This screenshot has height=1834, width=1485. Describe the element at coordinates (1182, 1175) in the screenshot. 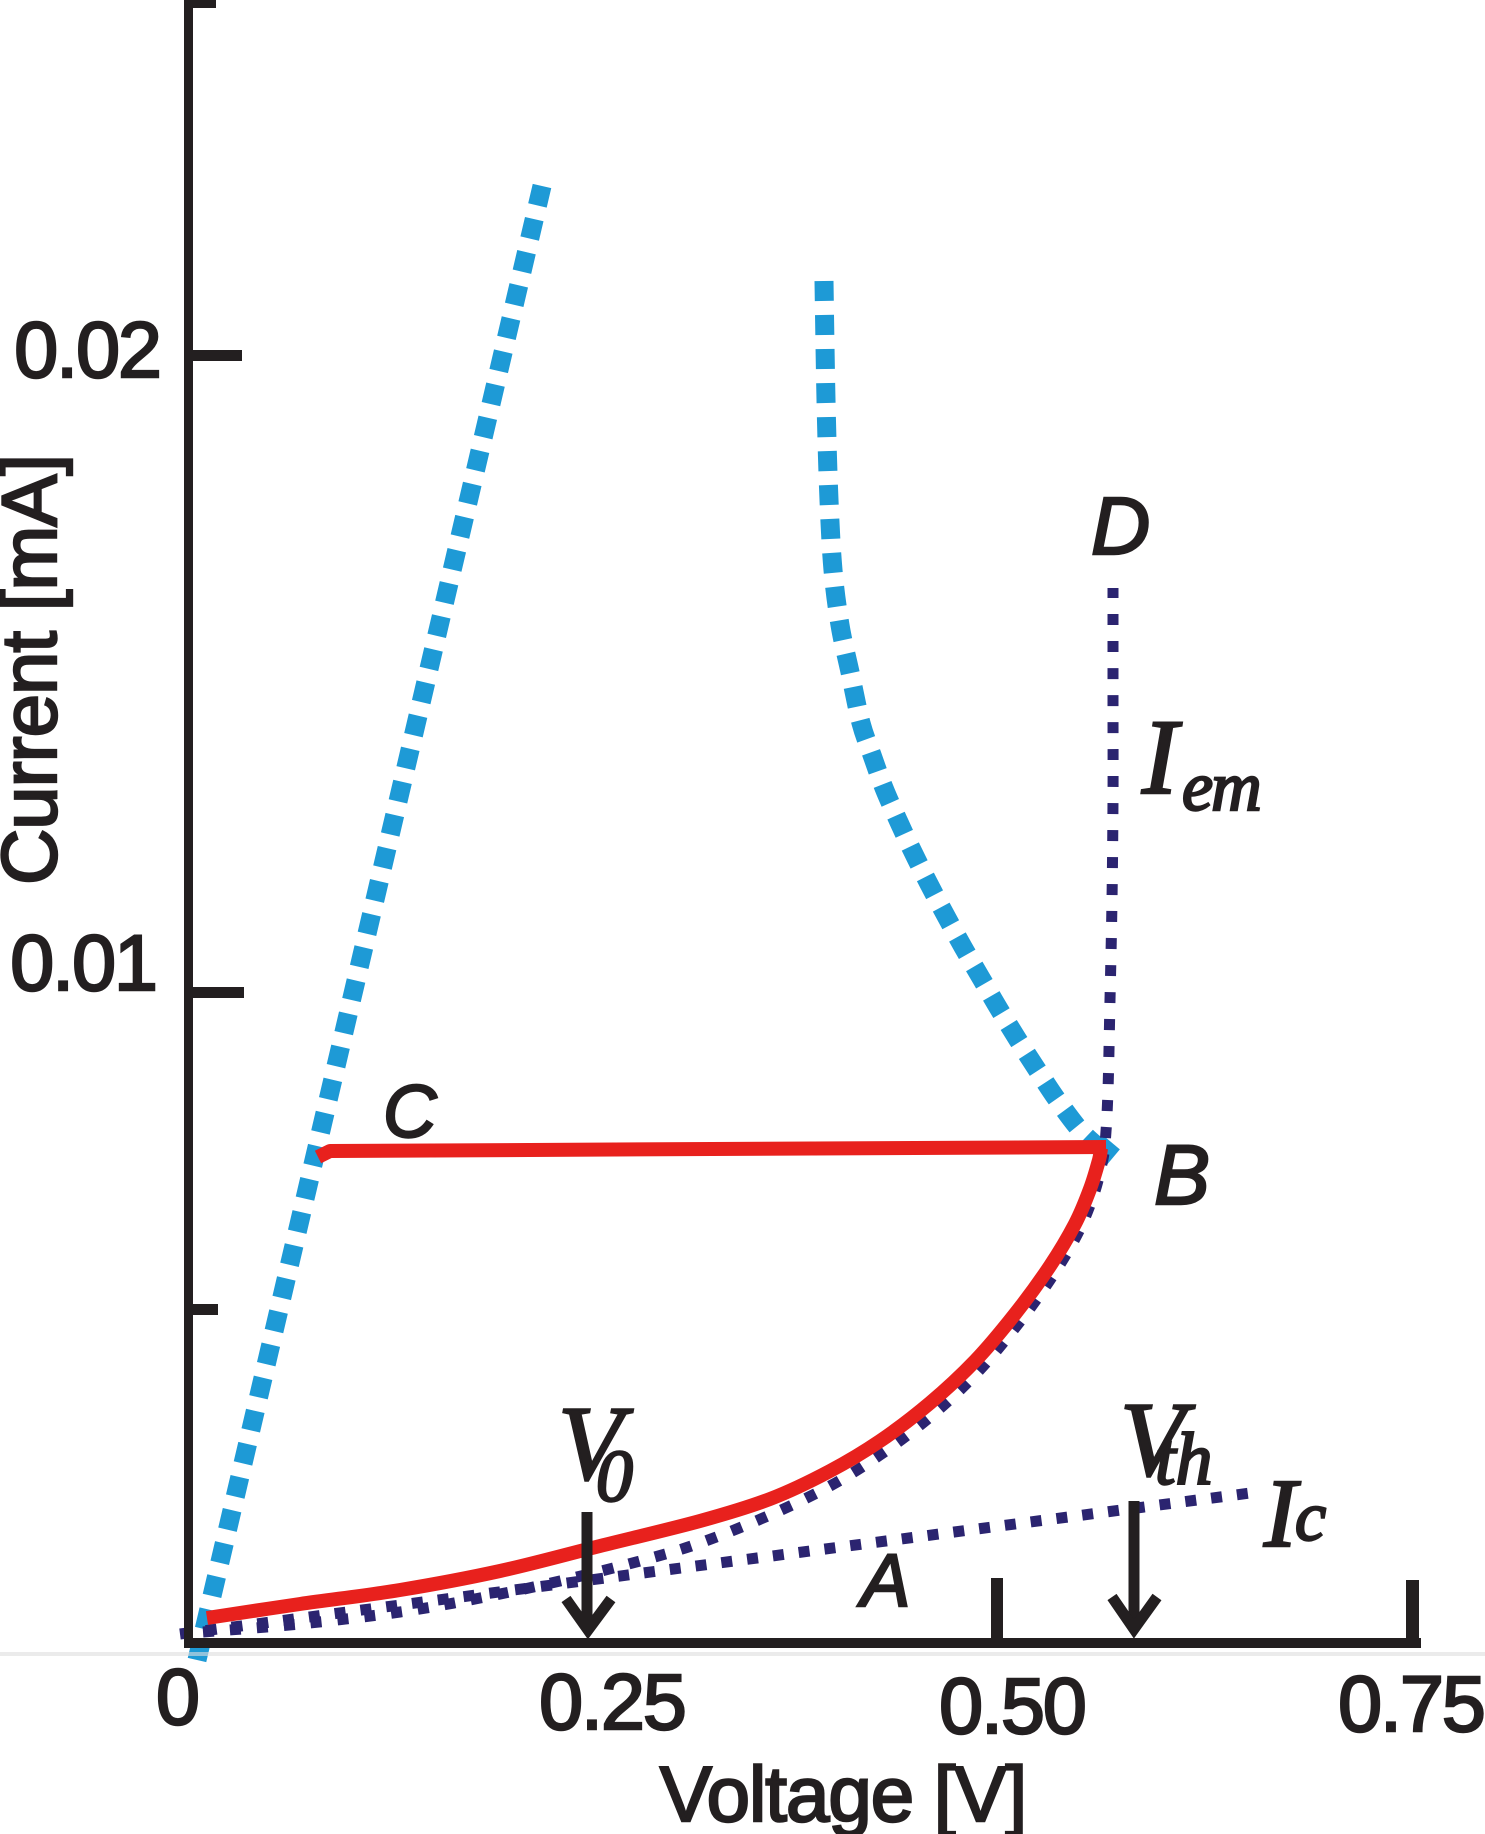

I see `svg-text: B` at that location.